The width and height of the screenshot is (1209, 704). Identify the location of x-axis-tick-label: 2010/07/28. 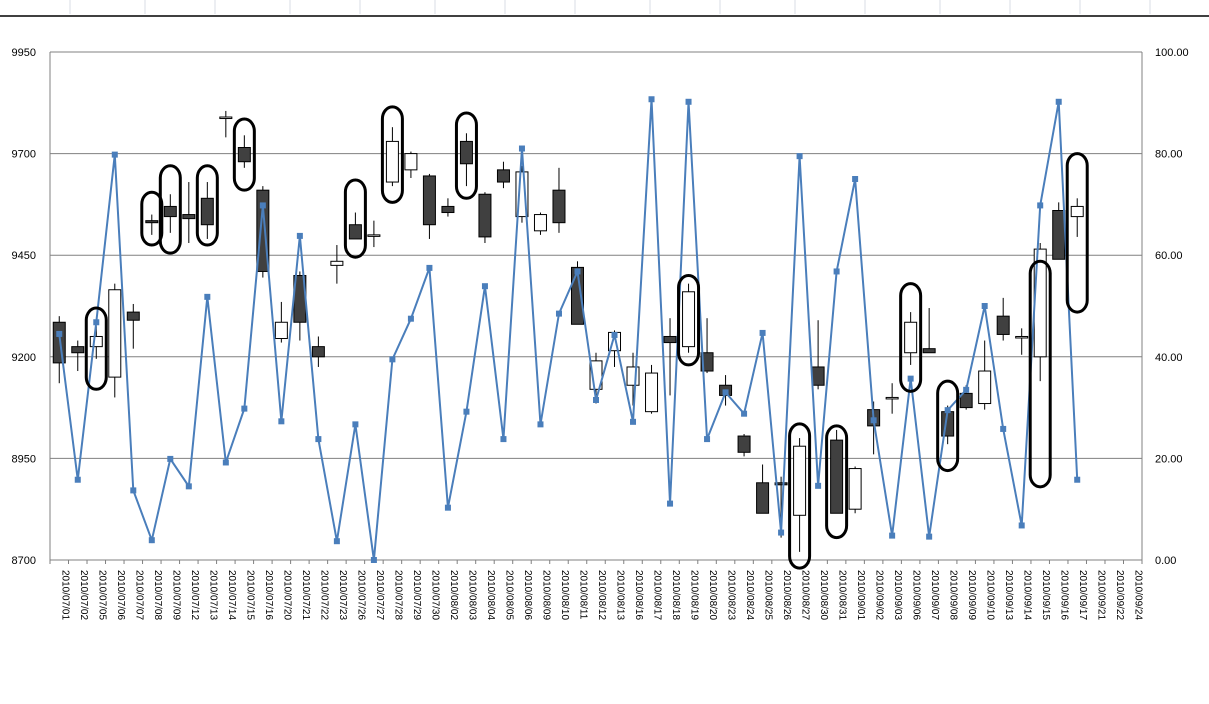
(397, 595).